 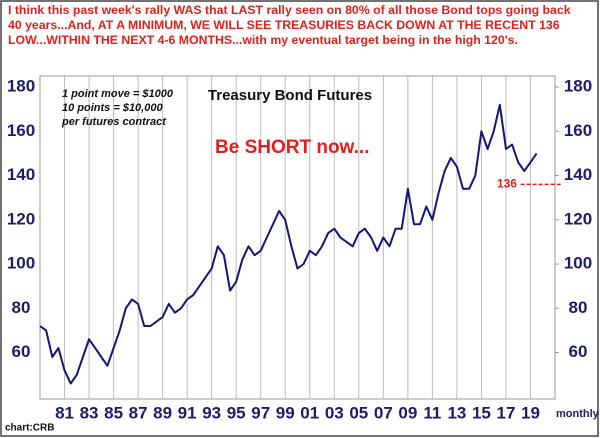 What do you see at coordinates (114, 122) in the screenshot?
I see `note: per futures contract` at bounding box center [114, 122].